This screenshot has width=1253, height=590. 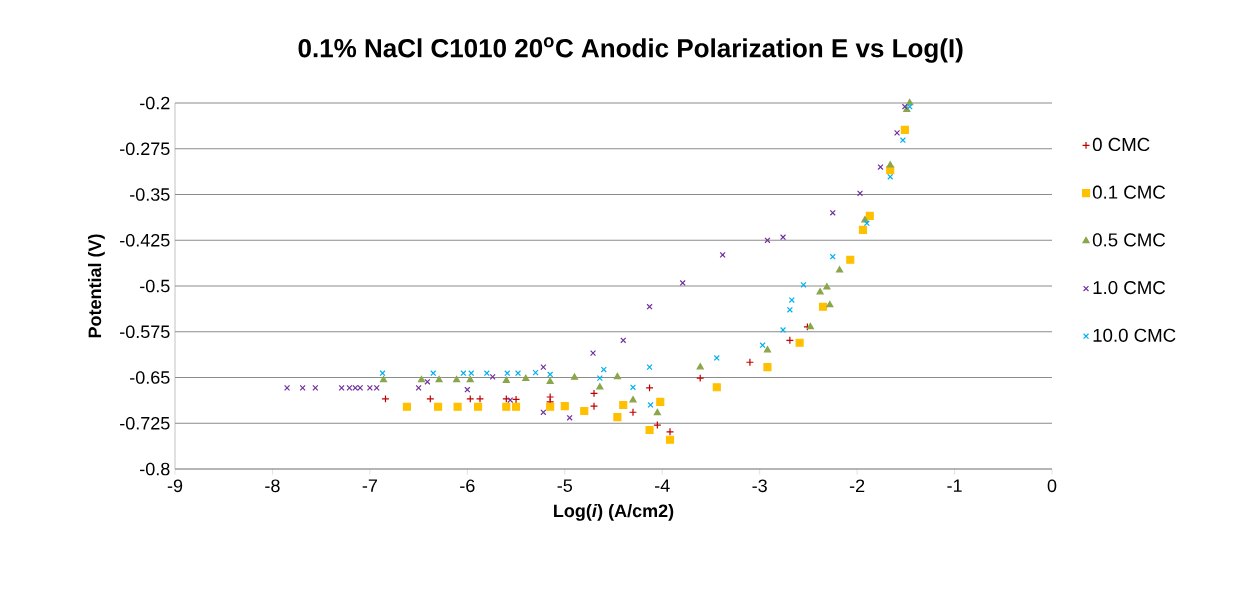 What do you see at coordinates (145, 149) in the screenshot?
I see `y-tick-label: -0.275` at bounding box center [145, 149].